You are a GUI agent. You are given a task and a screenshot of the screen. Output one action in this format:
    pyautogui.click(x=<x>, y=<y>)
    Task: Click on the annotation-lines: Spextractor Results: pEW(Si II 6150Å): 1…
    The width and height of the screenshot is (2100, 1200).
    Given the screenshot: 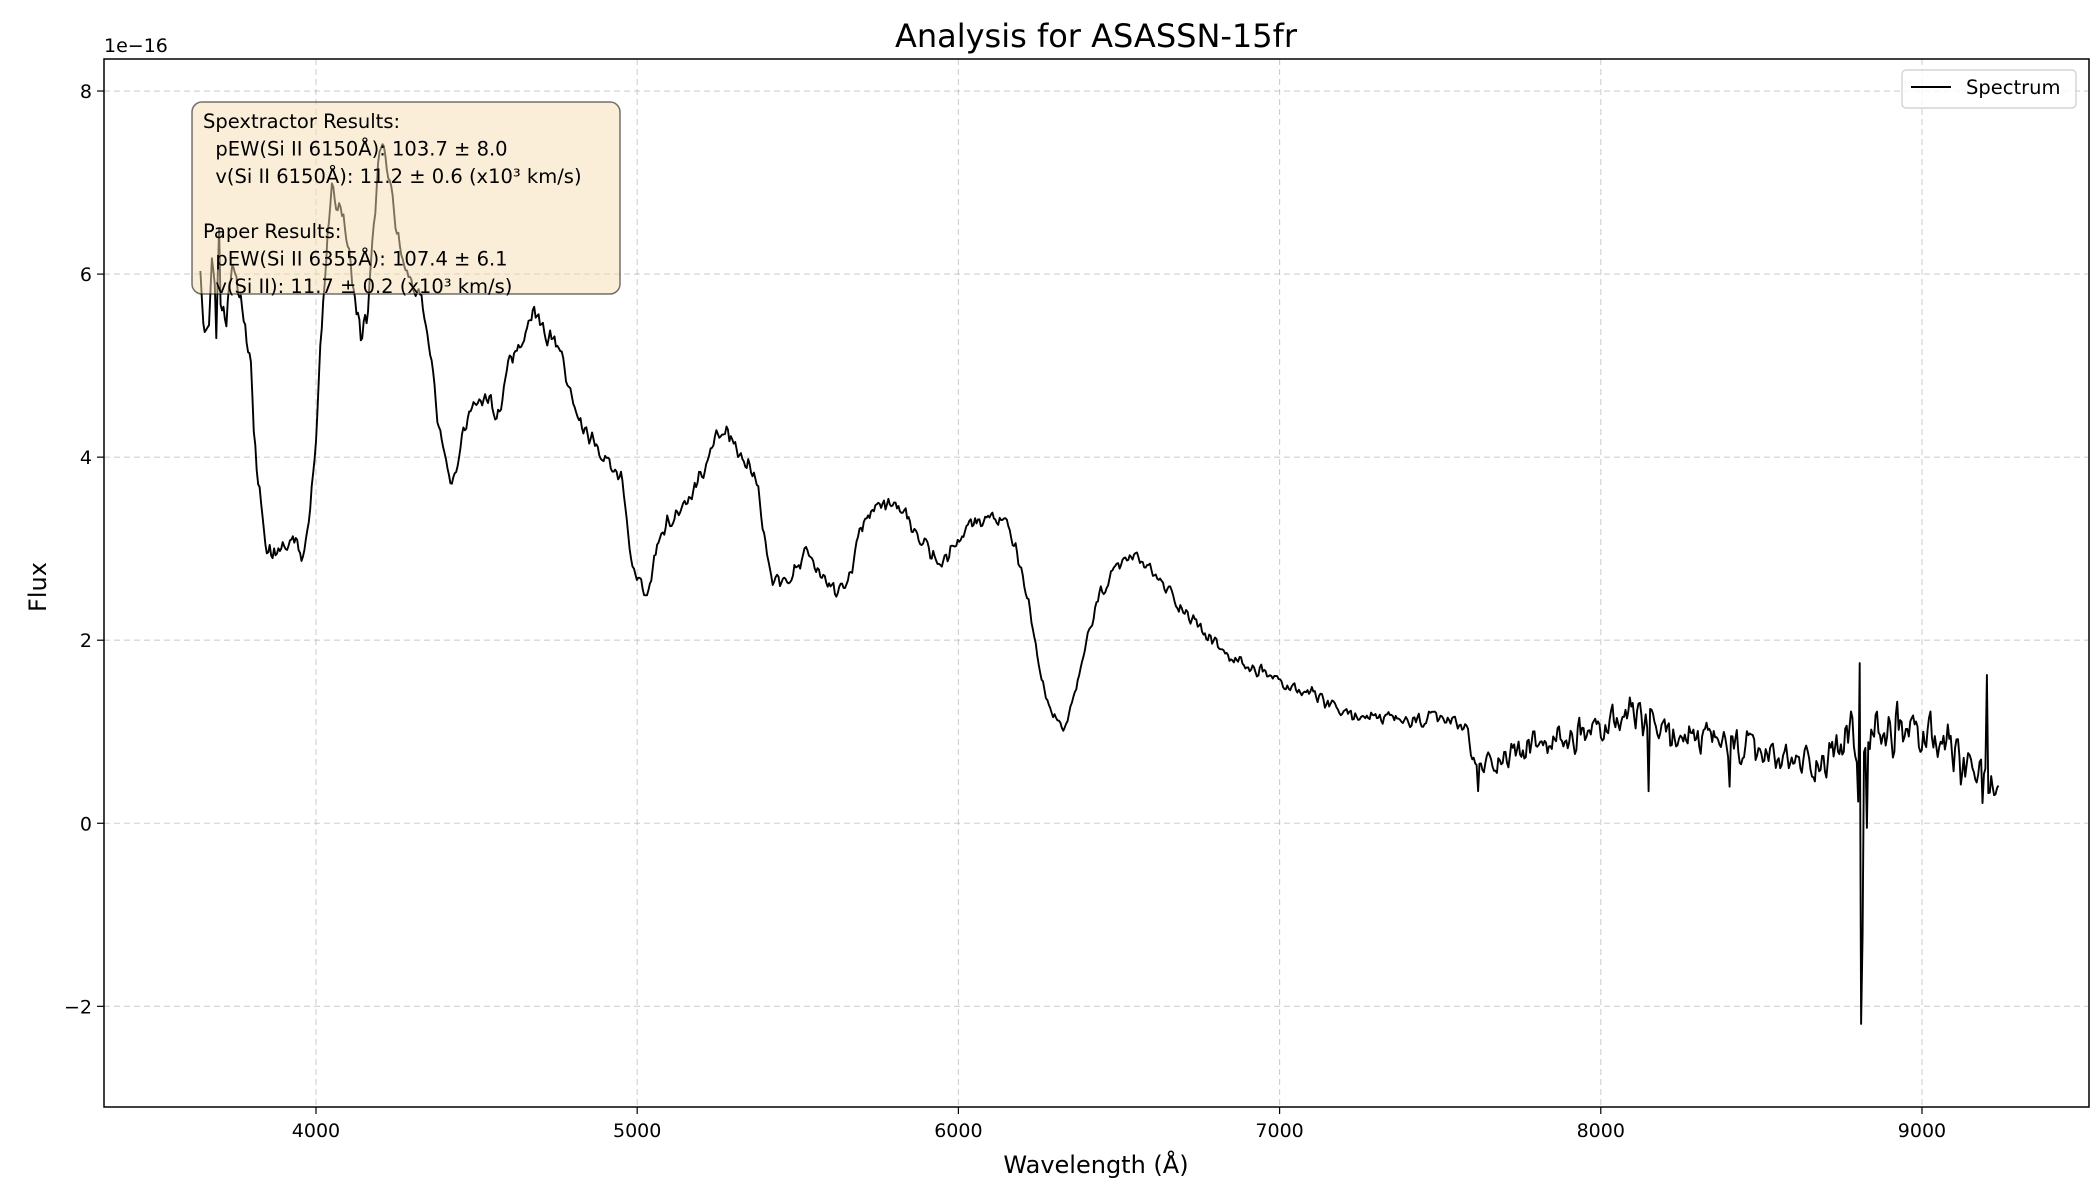 What is the action you would take?
    pyautogui.click(x=392, y=204)
    